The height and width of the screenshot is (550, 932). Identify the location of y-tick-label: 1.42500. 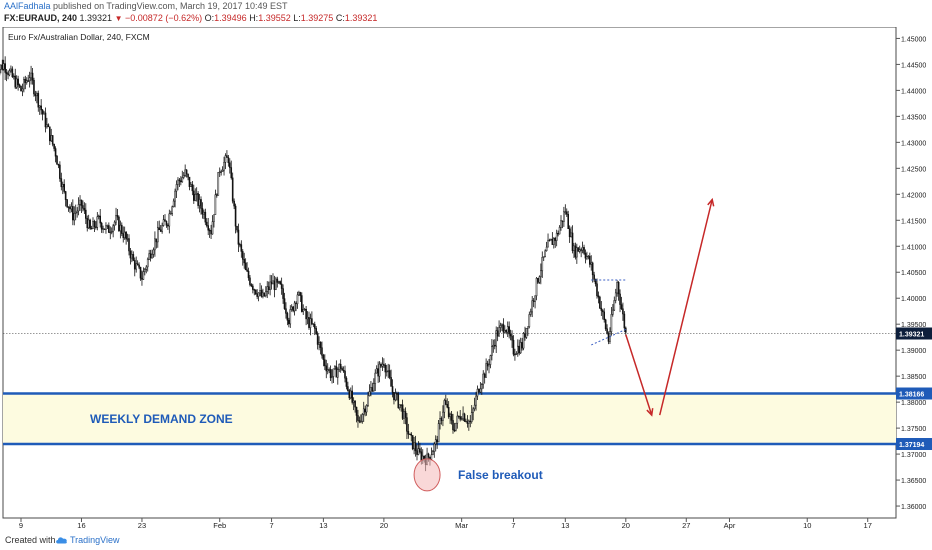
(913, 169).